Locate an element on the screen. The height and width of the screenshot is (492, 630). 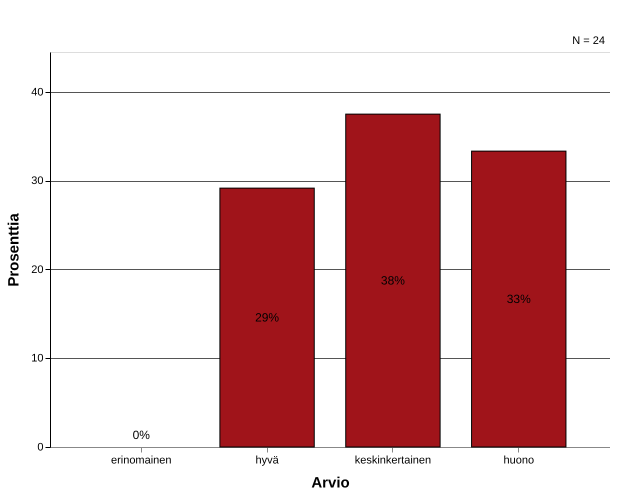
y-tick-label: 0 is located at coordinates (40, 448).